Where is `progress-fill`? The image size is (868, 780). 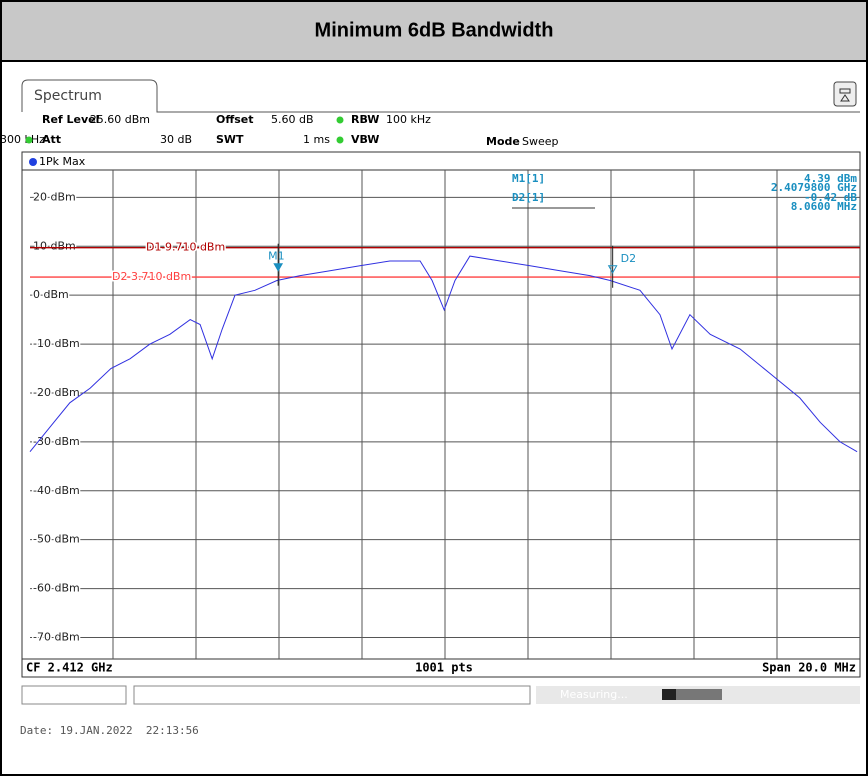
progress-fill is located at coordinates (669, 694).